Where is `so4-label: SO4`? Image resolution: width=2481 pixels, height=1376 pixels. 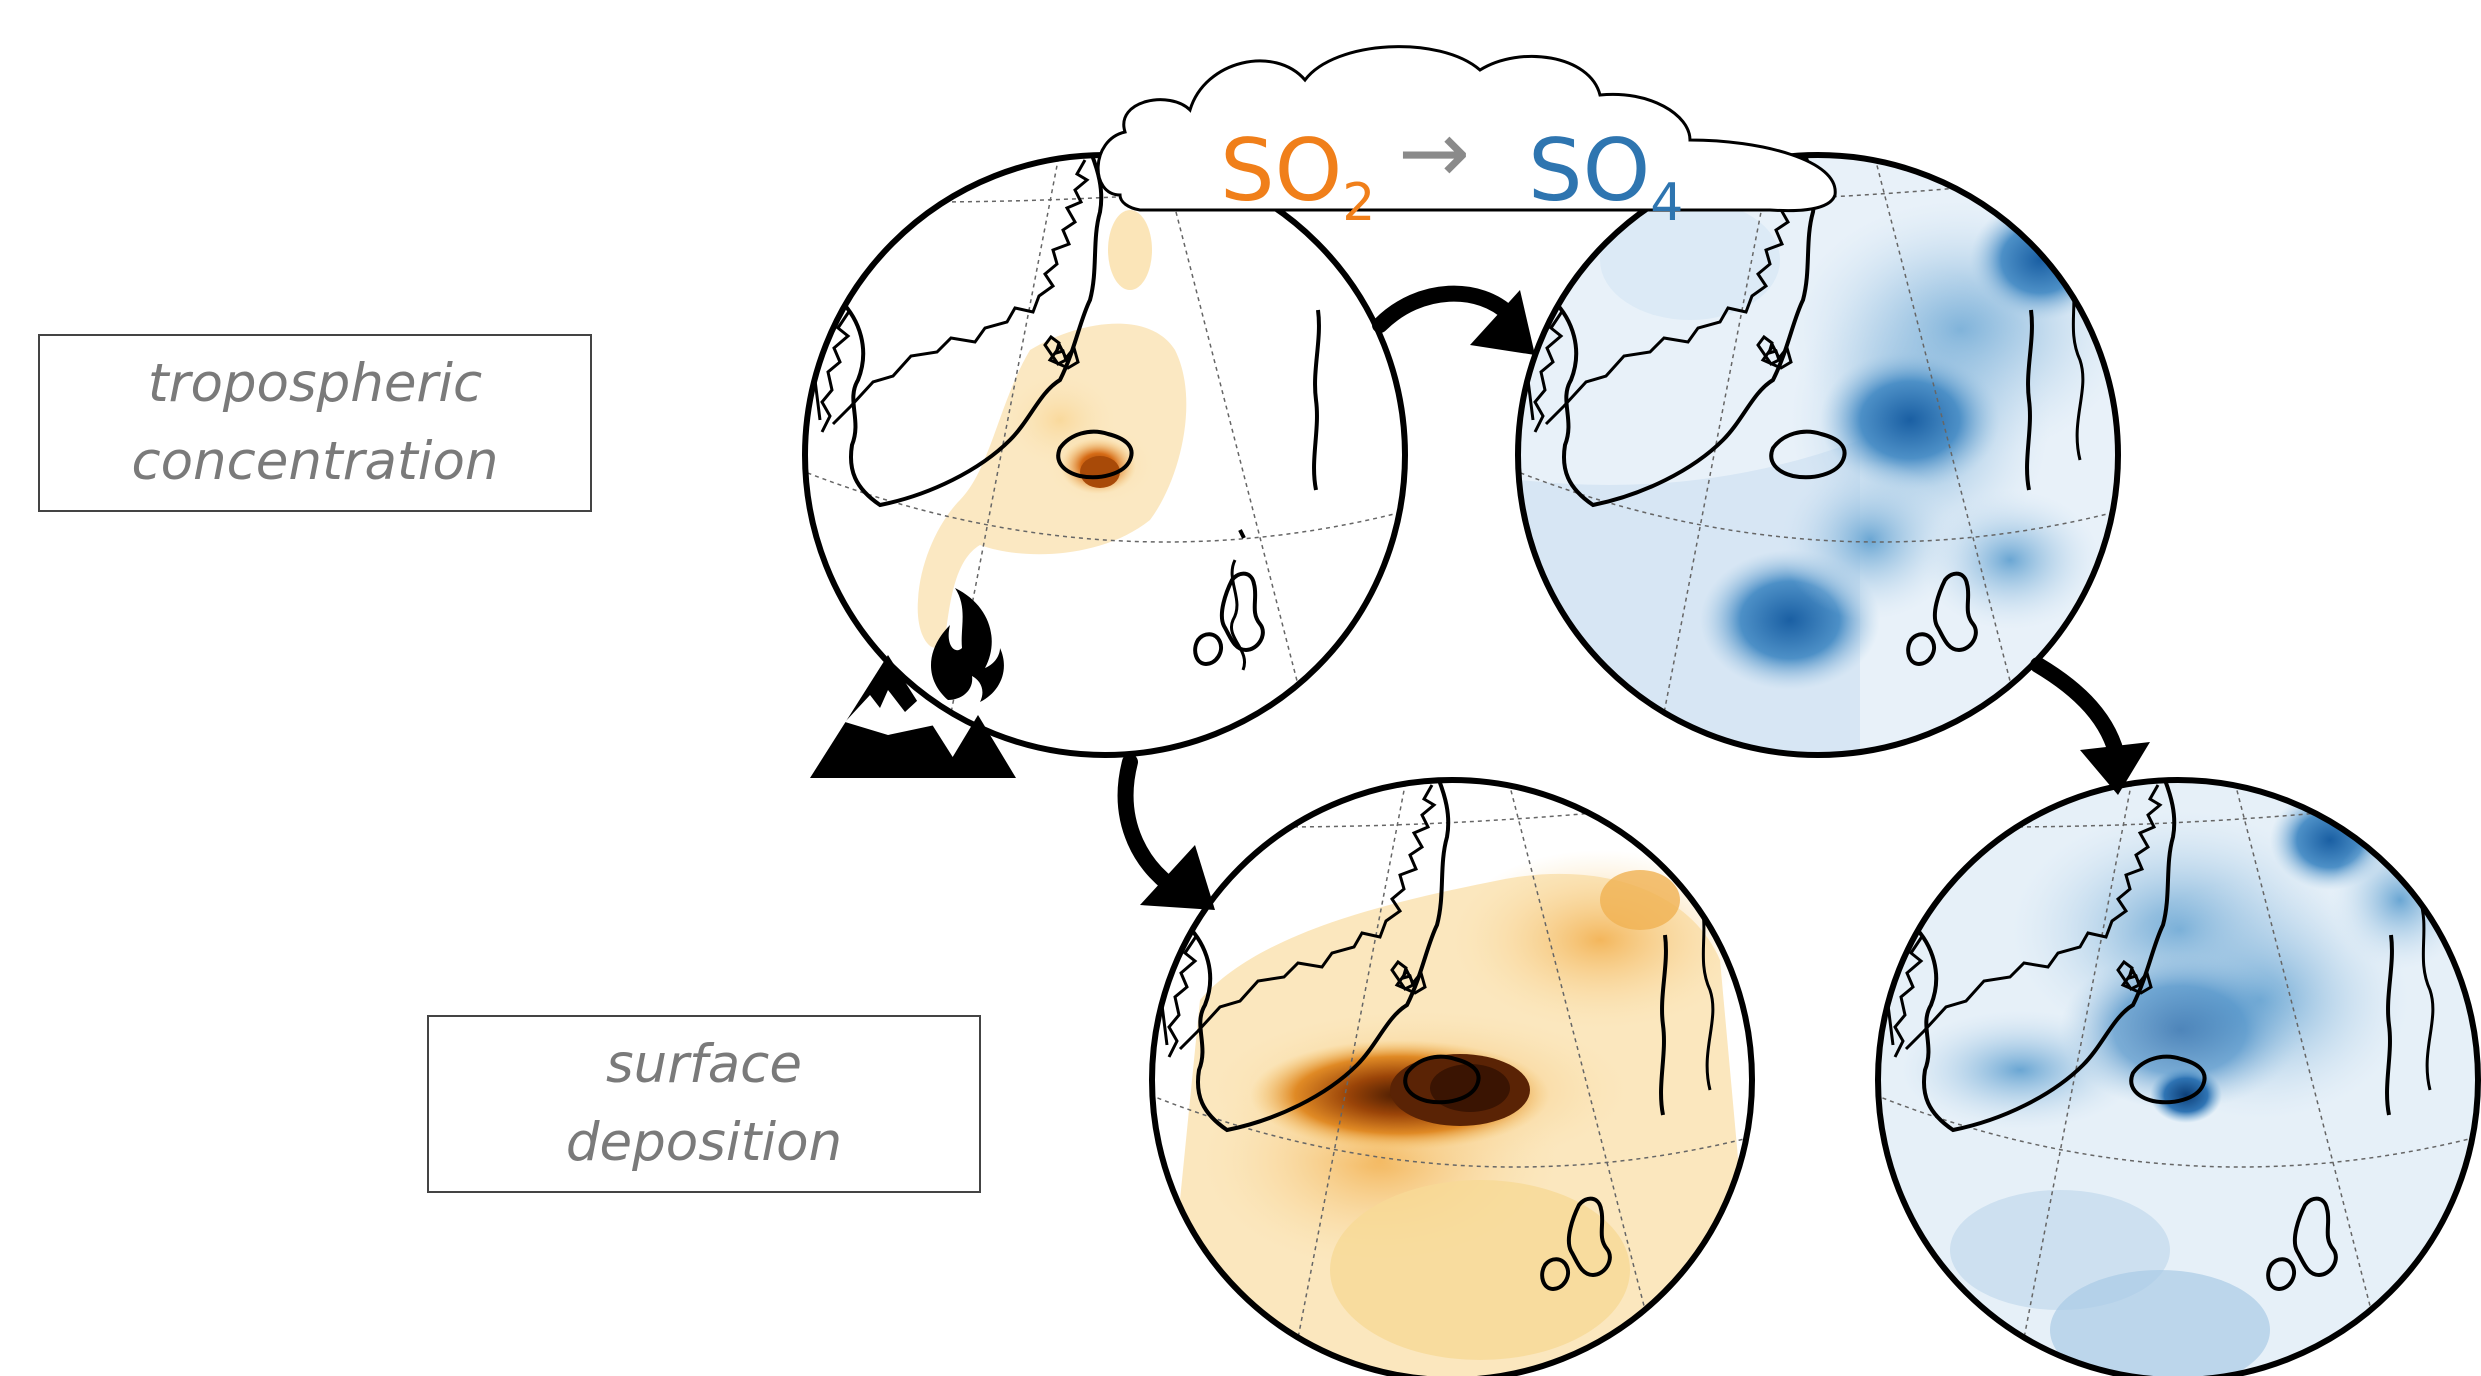 so4-label: SO4 is located at coordinates (1605, 177).